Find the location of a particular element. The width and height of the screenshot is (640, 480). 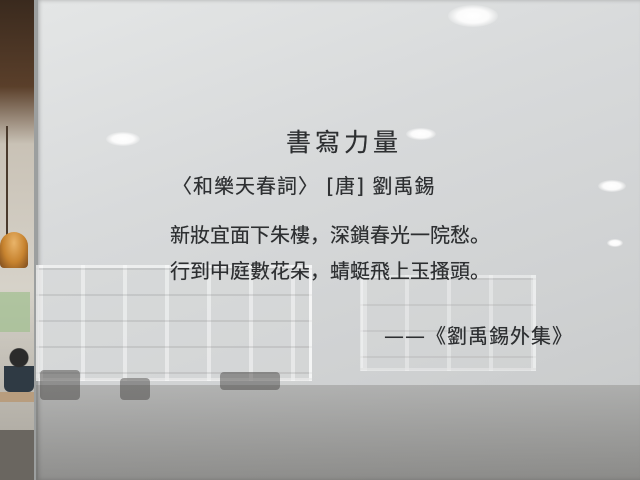

poem-verse: 行到中庭數花朵，蜻蜓飛上玉搔頭。 is located at coordinates (330, 271).